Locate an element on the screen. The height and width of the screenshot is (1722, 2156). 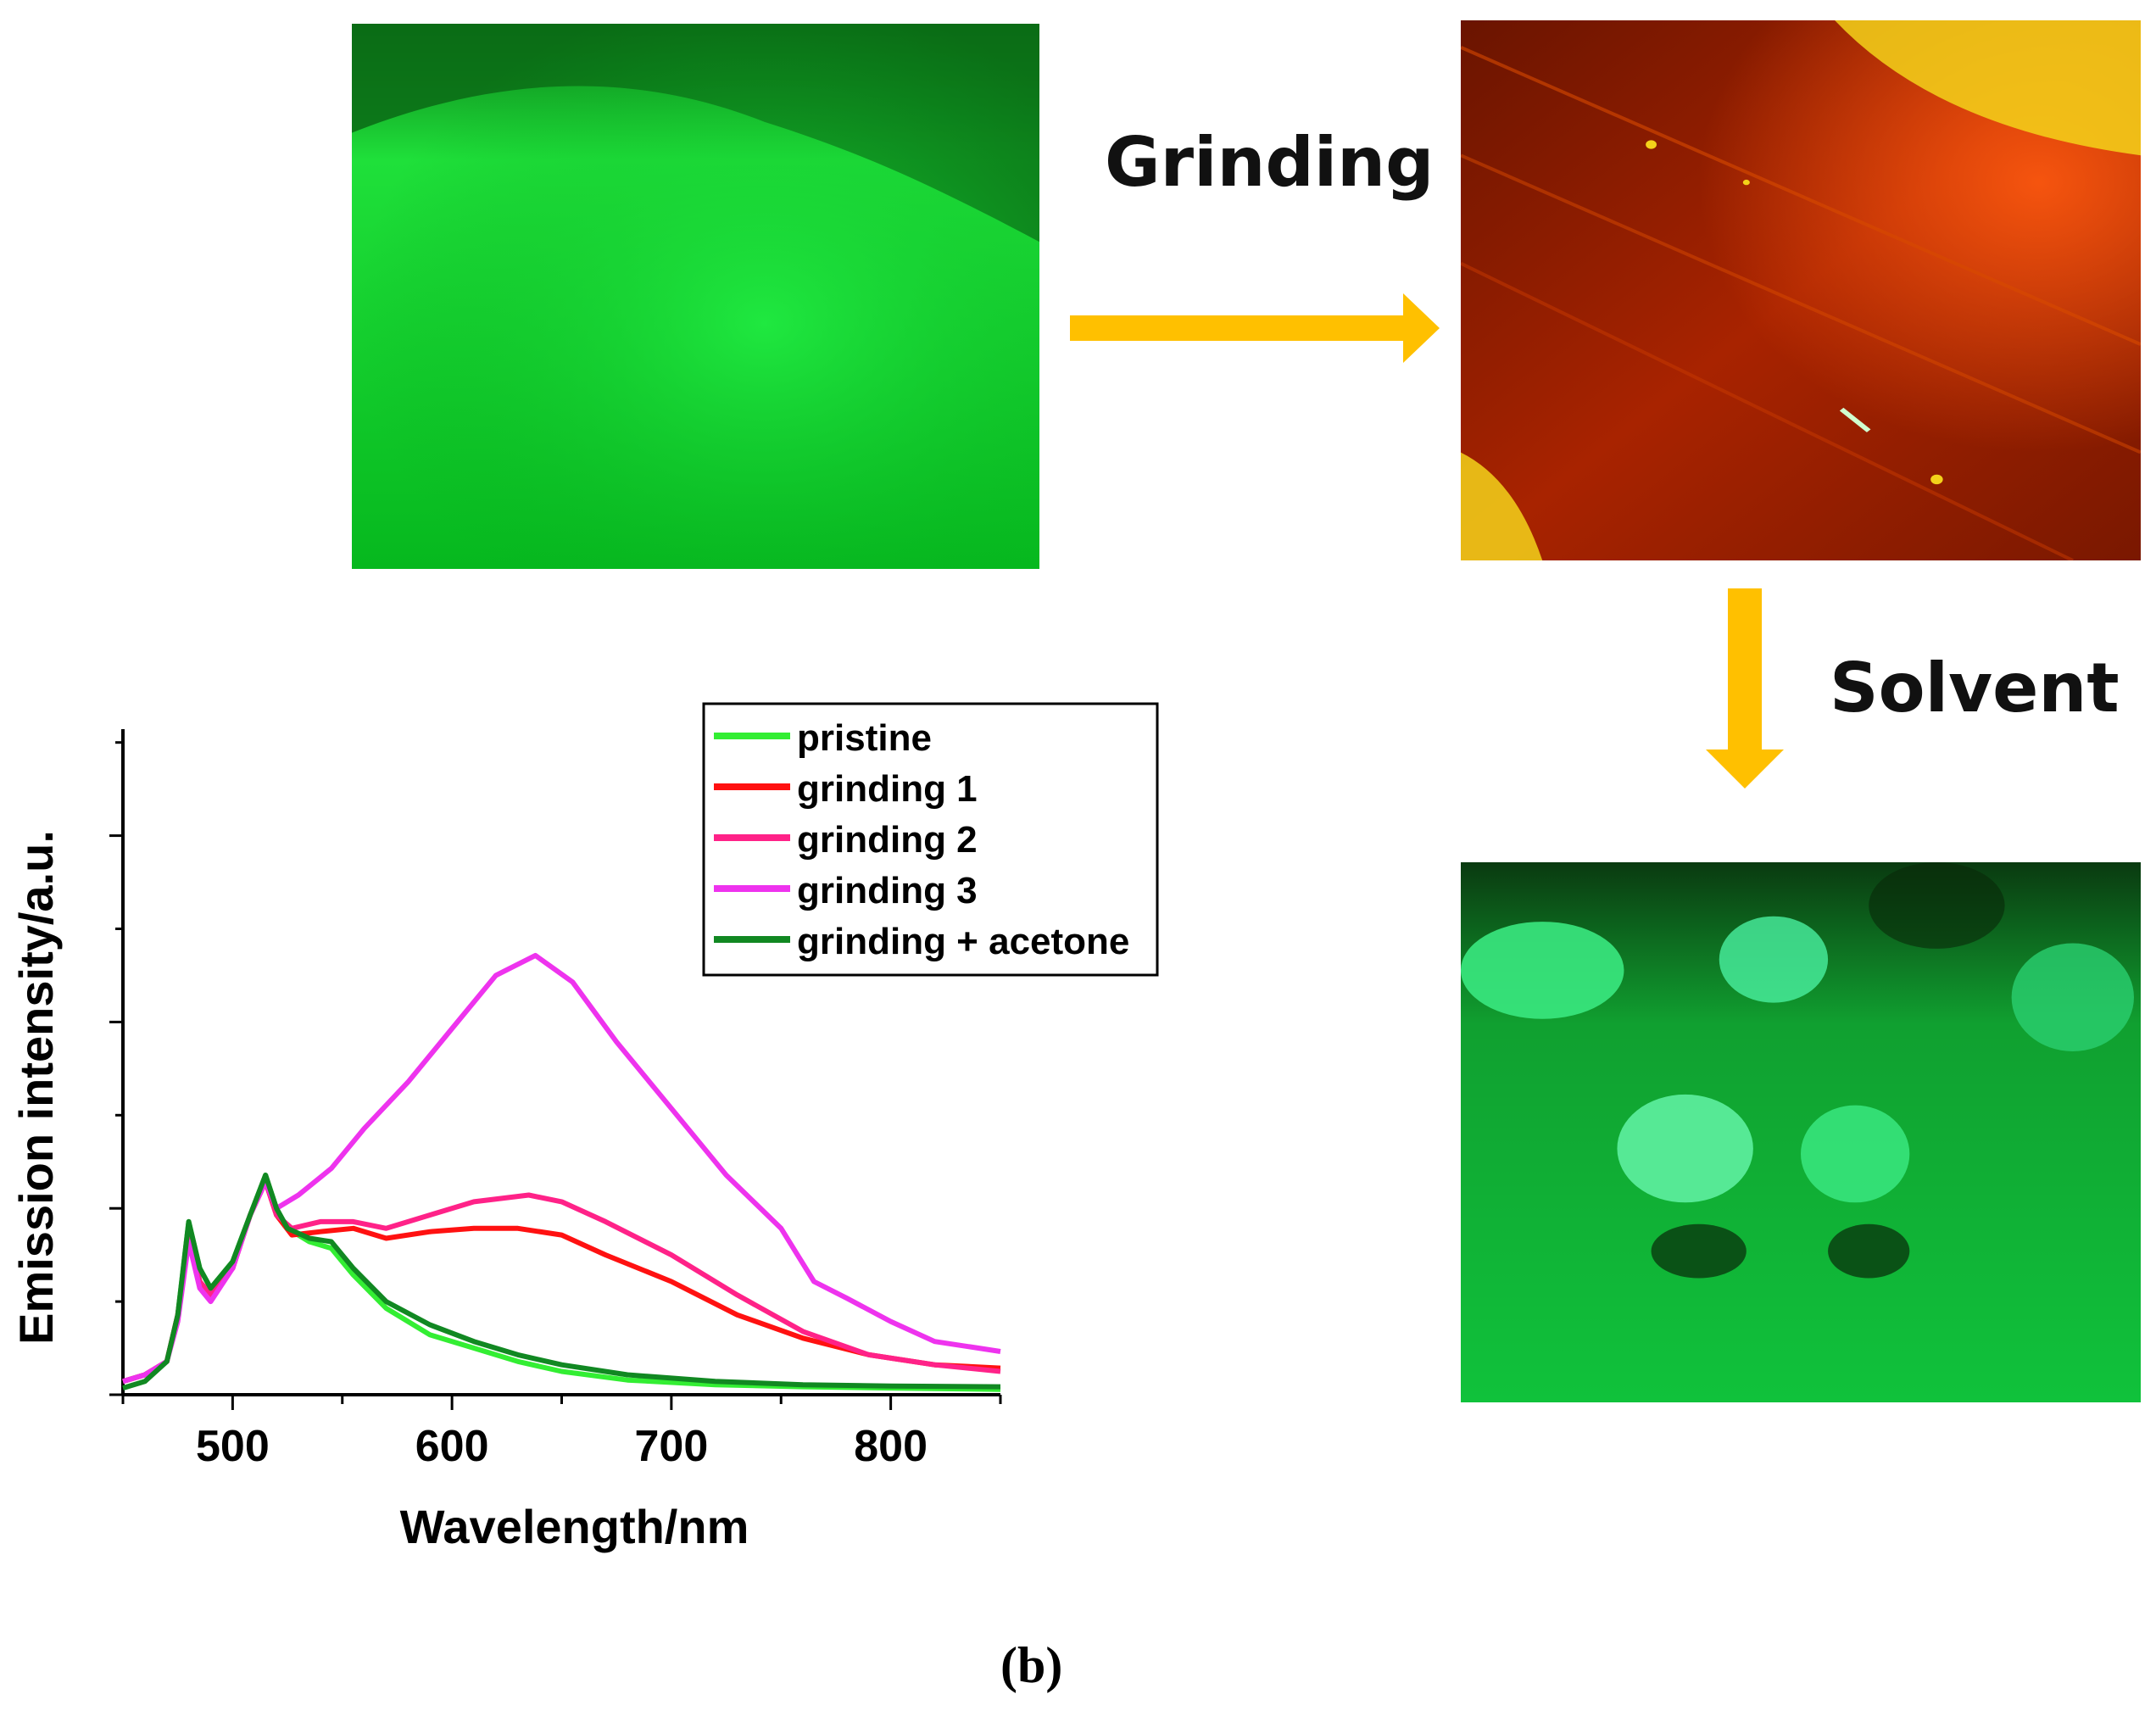
down-arrow-icon is located at coordinates (1745, 688).